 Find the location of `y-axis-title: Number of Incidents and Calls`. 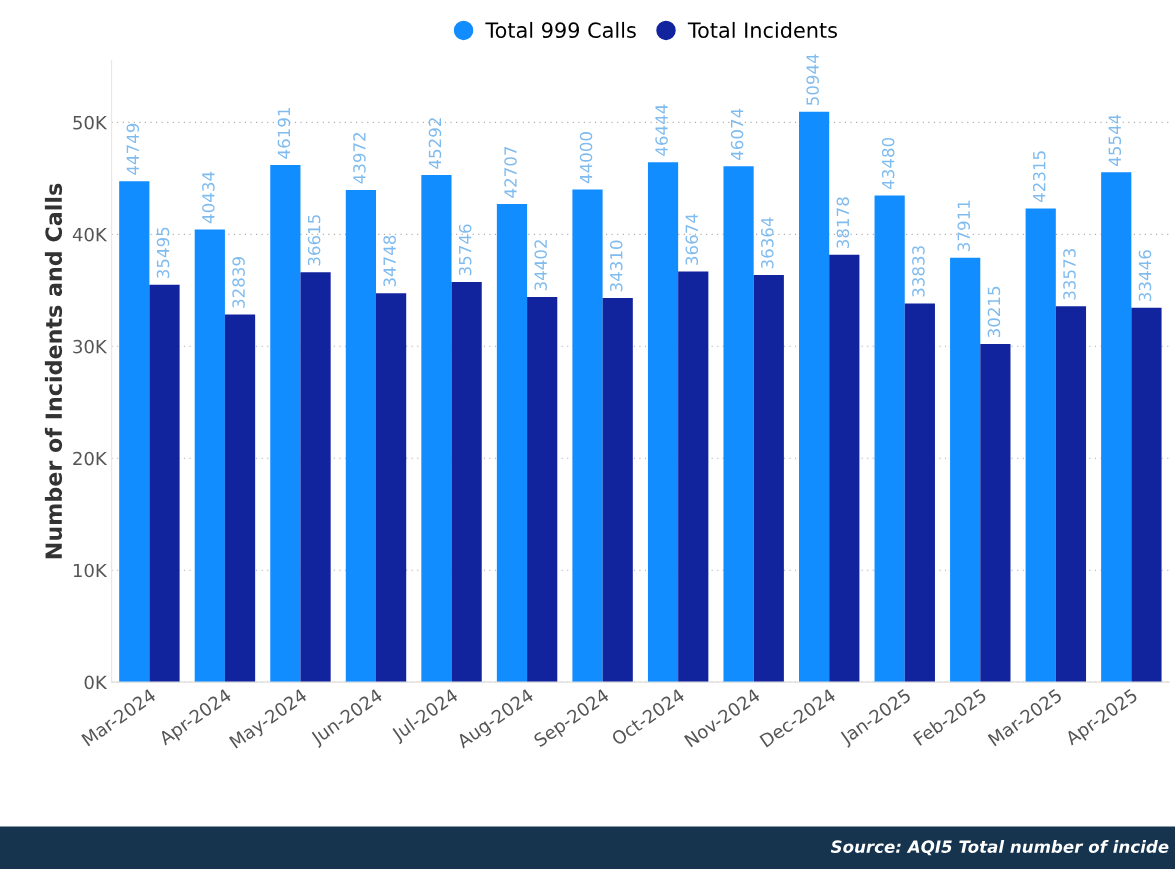

y-axis-title: Number of Incidents and Calls is located at coordinates (53, 371).